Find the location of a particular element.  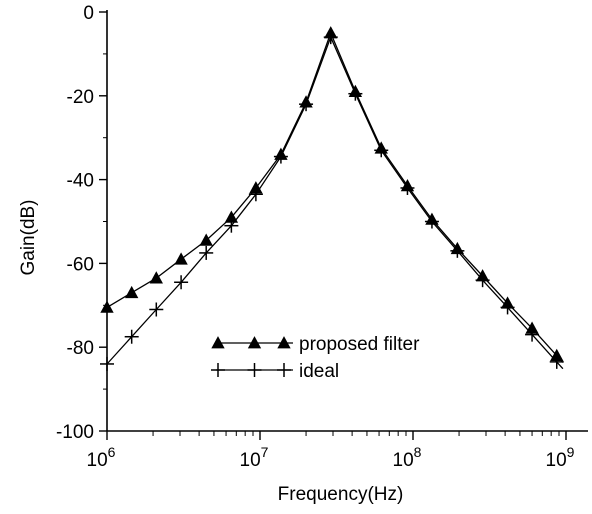

legend-label: proposed filter is located at coordinates (359, 344).